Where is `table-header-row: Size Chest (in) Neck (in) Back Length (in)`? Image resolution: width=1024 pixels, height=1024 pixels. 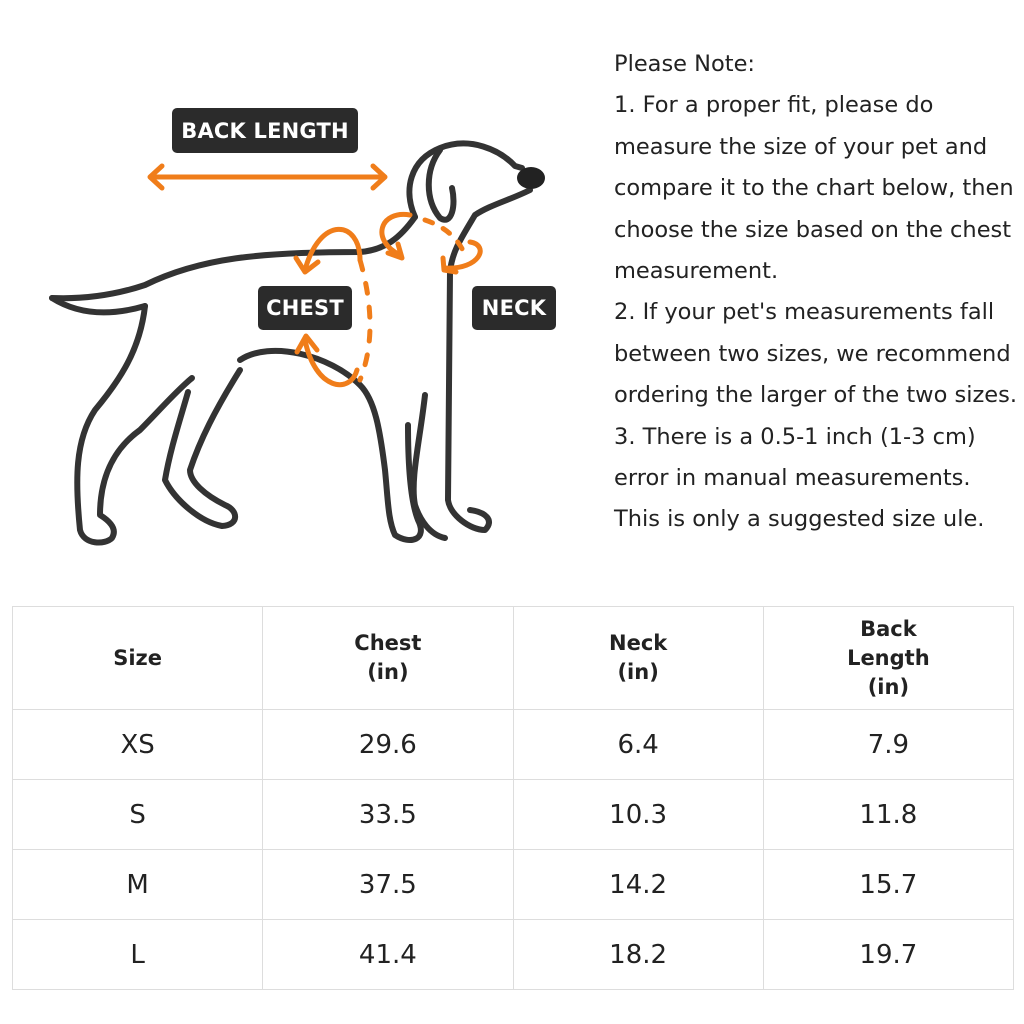
table-header-row: Size Chest (in) Neck (in) Back Length (in) is located at coordinates (513, 658).